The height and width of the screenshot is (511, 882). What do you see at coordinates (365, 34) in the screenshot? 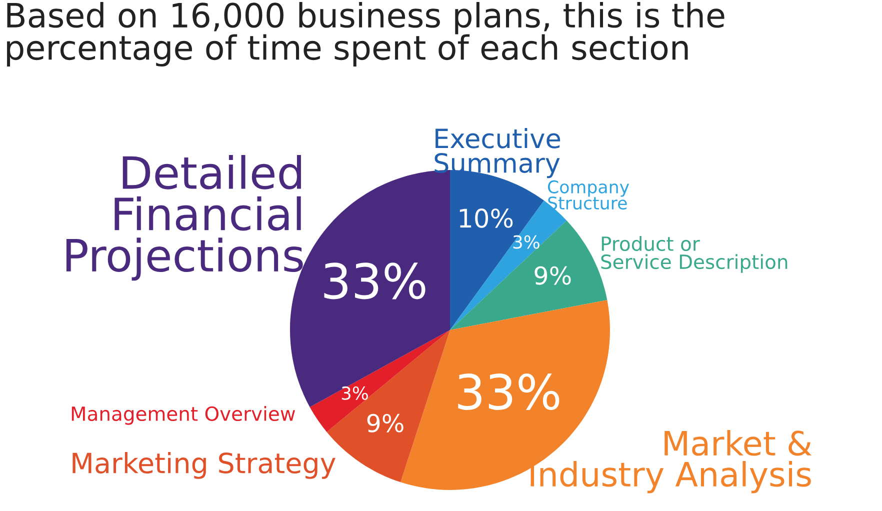
I see `chart-title: Based on 16,000 business plans, this is the percentage of time spent of each section` at bounding box center [365, 34].